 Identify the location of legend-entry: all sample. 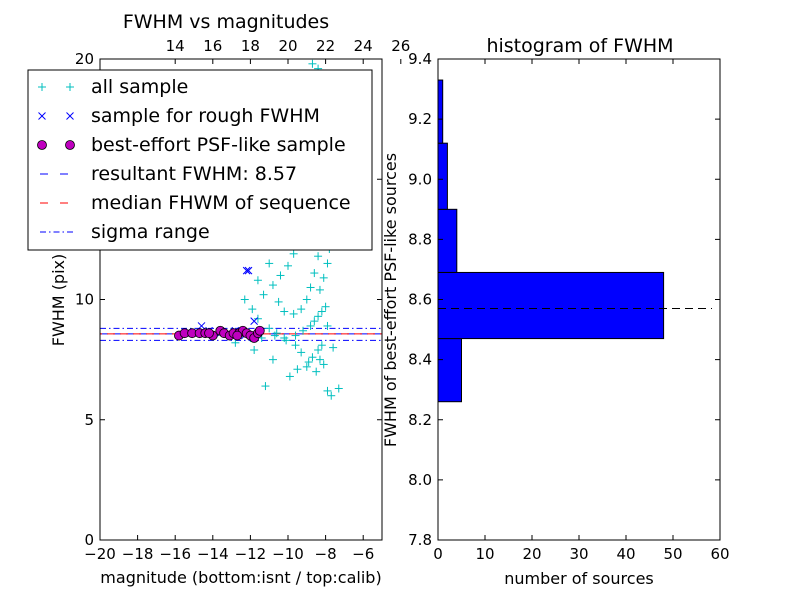
(113, 87).